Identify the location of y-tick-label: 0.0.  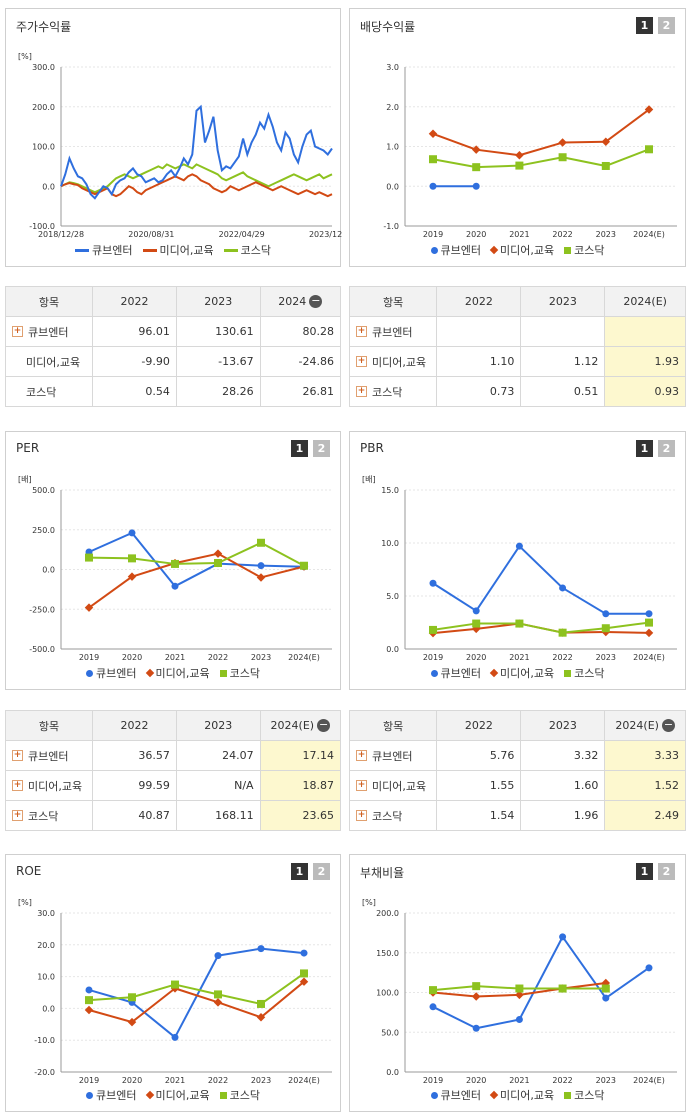
(392, 1072).